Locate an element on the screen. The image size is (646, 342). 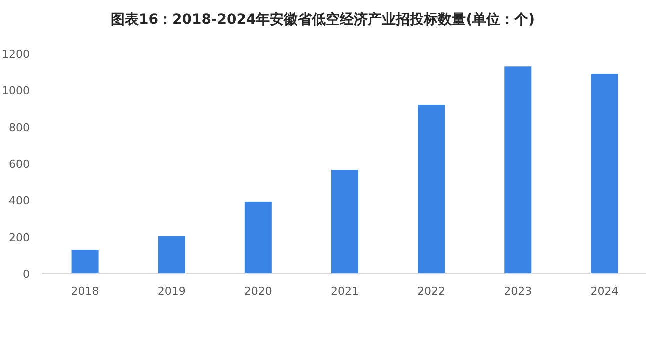
x-tick-label: 2020 is located at coordinates (258, 291).